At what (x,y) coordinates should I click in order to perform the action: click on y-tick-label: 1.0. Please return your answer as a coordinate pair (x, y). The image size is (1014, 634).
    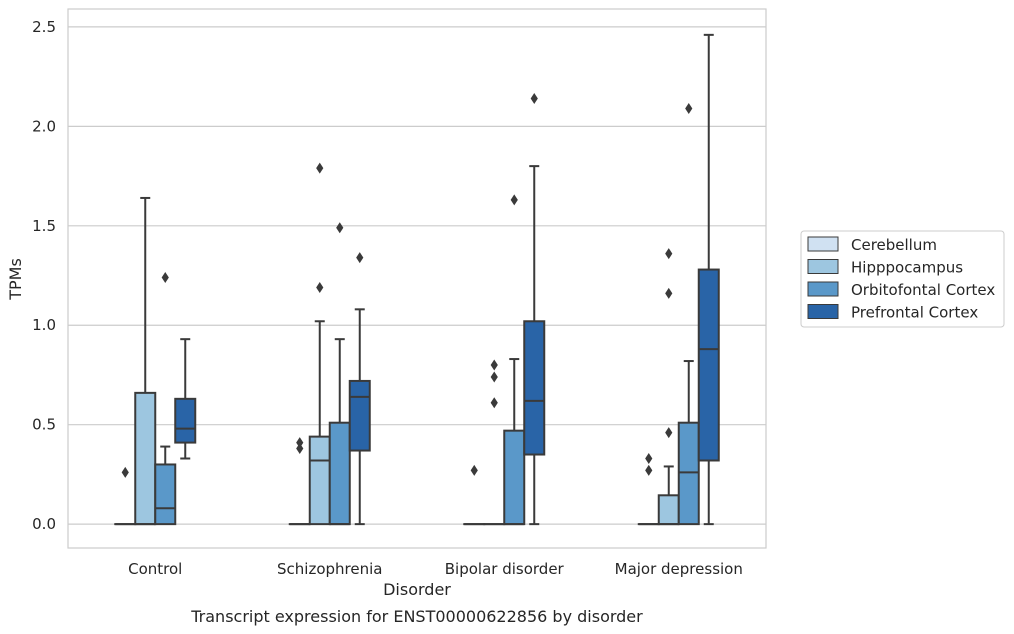
    Looking at the image, I should click on (44, 325).